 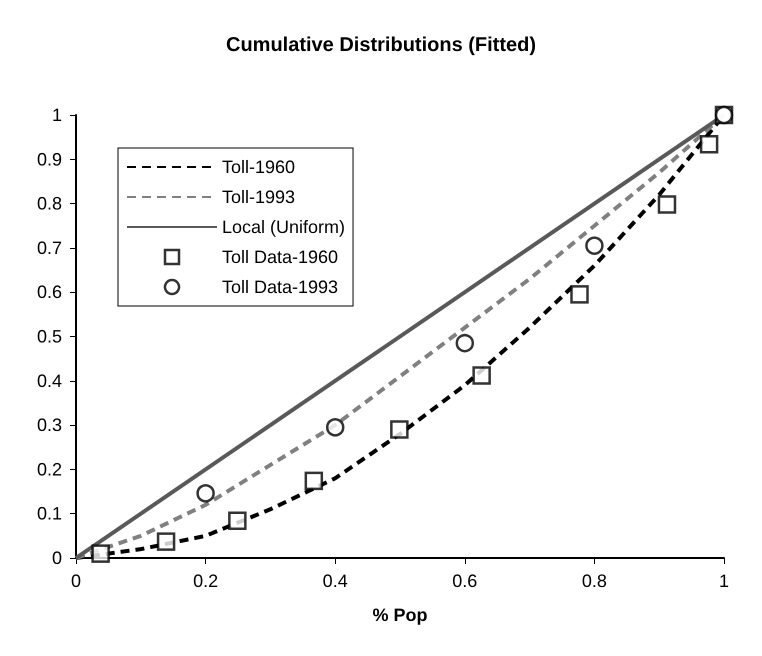 What do you see at coordinates (724, 581) in the screenshot?
I see `x-tick-label: 1` at bounding box center [724, 581].